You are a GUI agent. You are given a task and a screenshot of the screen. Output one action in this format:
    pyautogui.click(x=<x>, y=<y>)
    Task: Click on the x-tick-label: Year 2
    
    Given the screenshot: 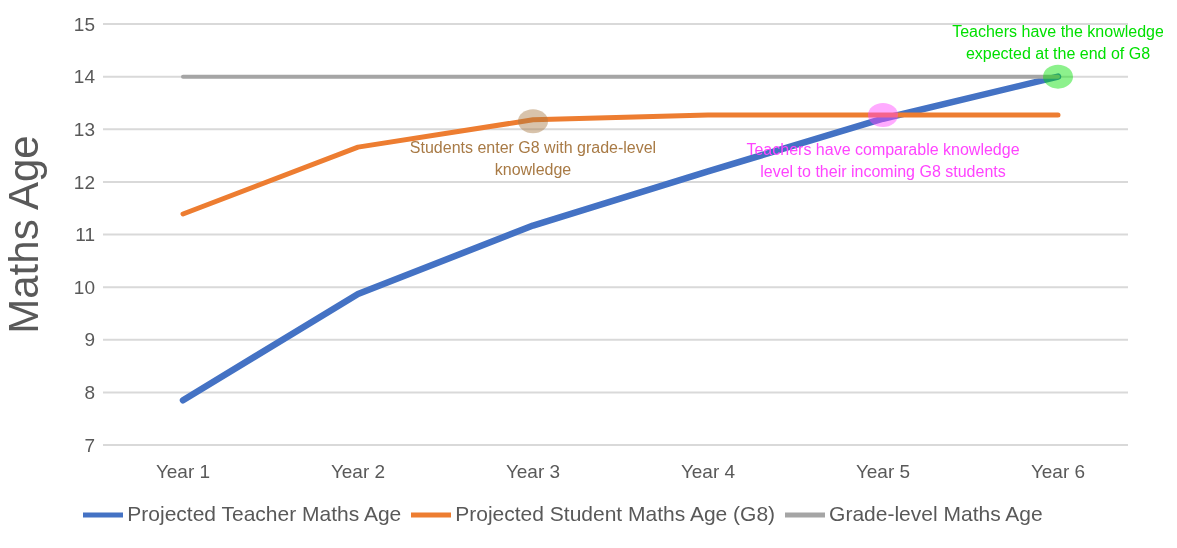 What is the action you would take?
    pyautogui.click(x=358, y=472)
    